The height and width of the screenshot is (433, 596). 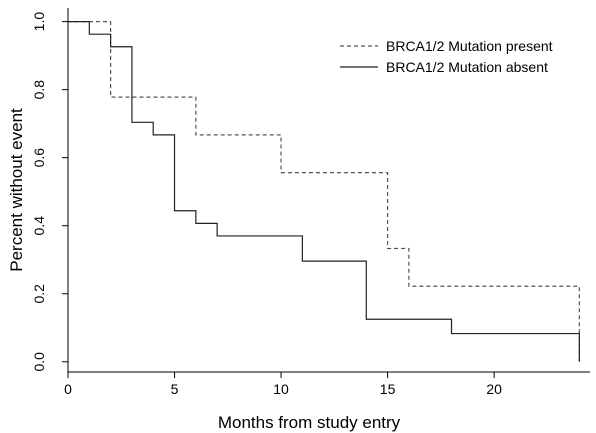 I want to click on legend-label: BRCA1/2 Mutation present, so click(x=469, y=46).